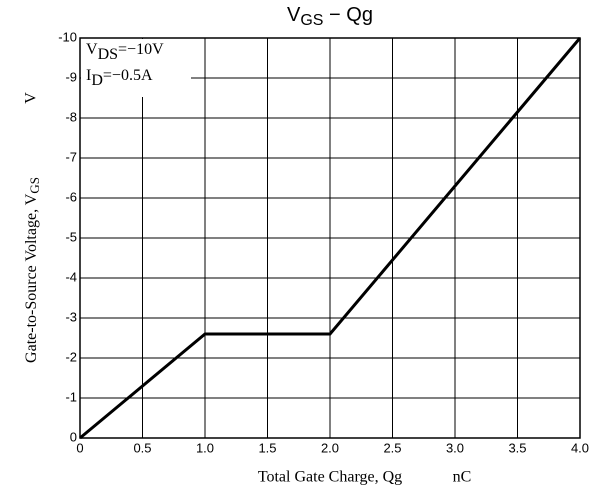  What do you see at coordinates (31, 98) in the screenshot?
I see `y-axis-unit: V` at bounding box center [31, 98].